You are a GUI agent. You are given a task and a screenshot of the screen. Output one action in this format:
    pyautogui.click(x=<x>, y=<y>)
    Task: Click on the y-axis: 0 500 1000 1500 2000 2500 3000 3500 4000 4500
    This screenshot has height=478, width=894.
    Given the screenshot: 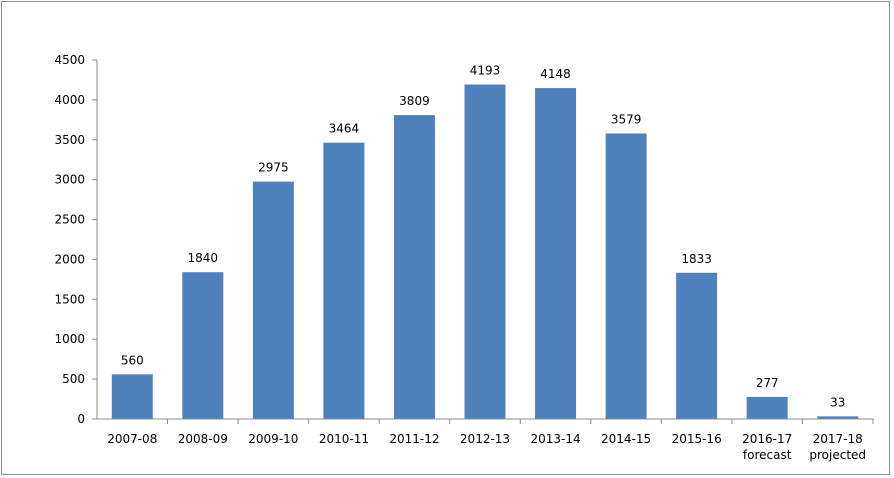 What is the action you would take?
    pyautogui.click(x=76, y=239)
    